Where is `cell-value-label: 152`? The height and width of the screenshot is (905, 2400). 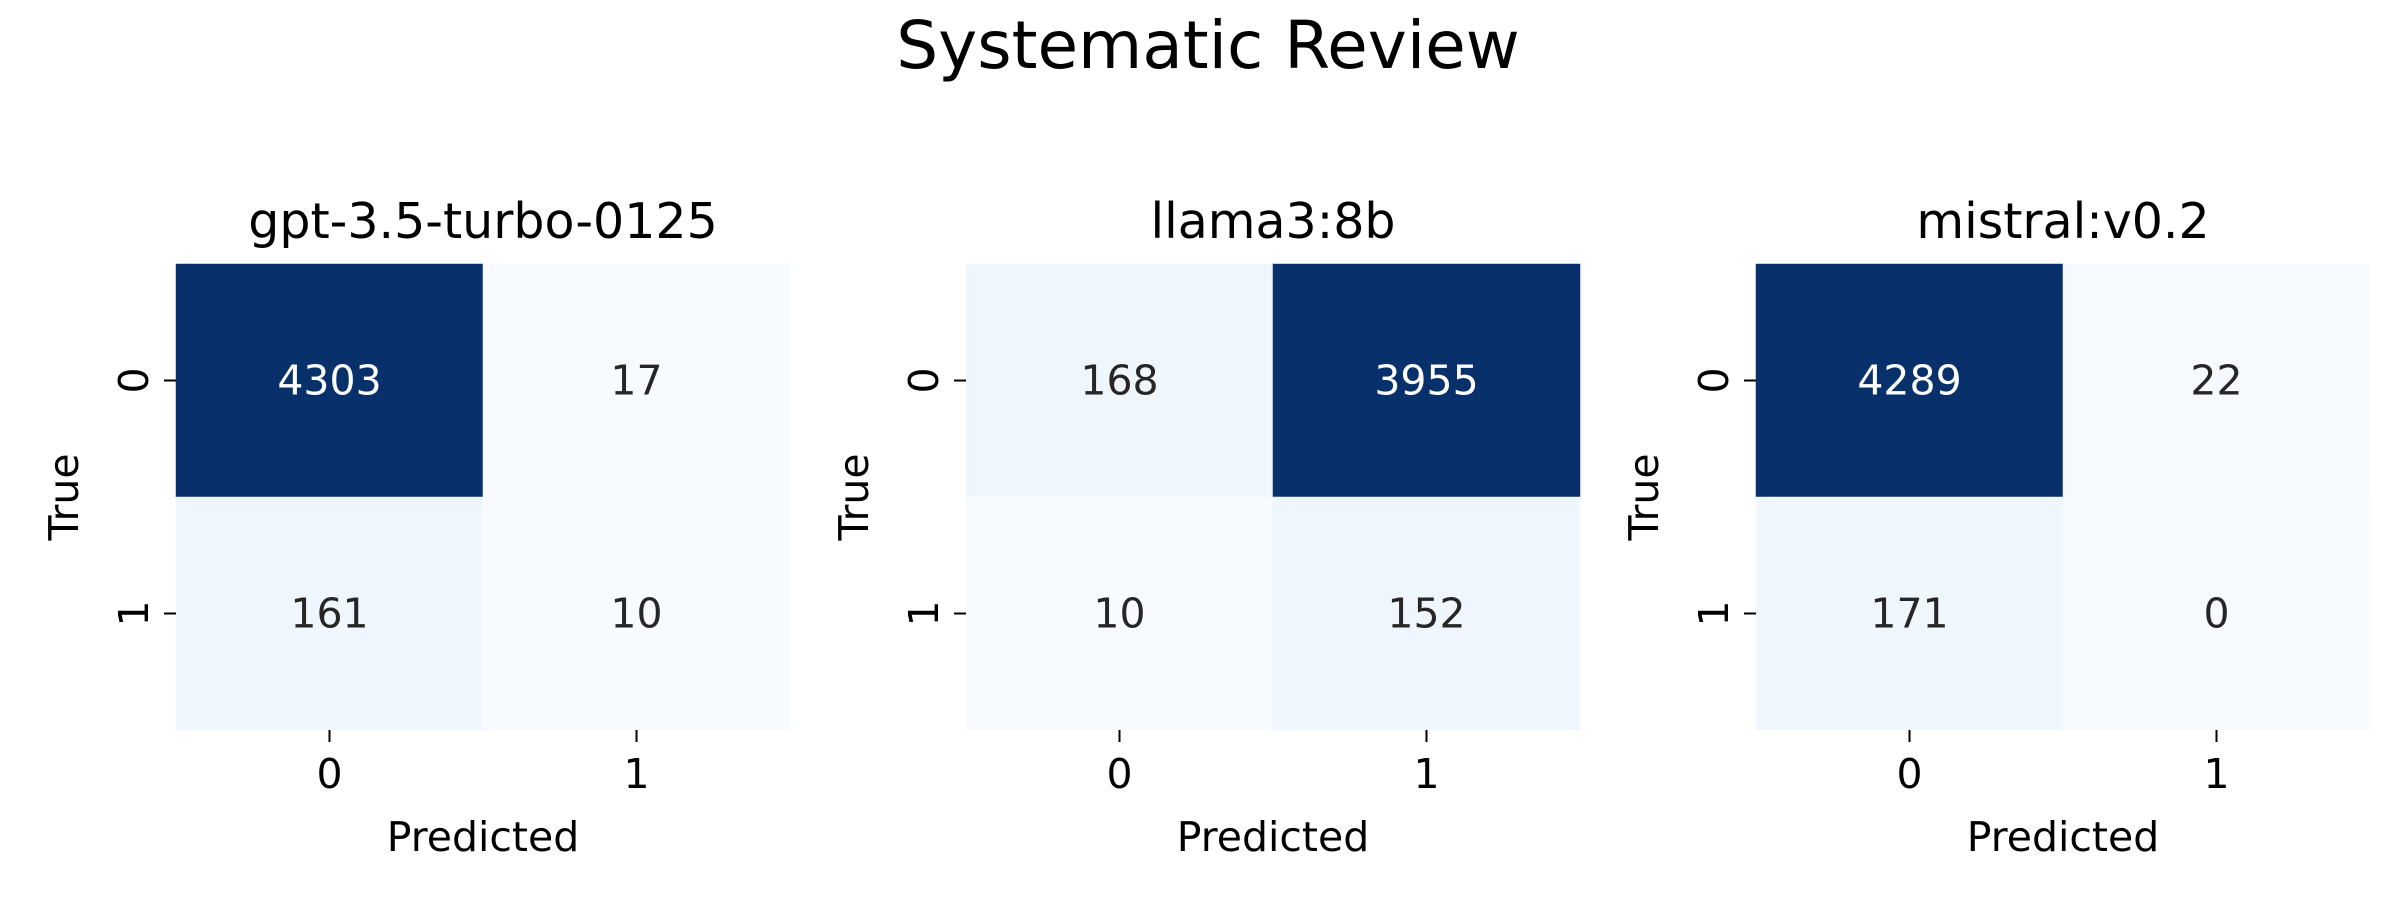 cell-value-label: 152 is located at coordinates (1426, 614).